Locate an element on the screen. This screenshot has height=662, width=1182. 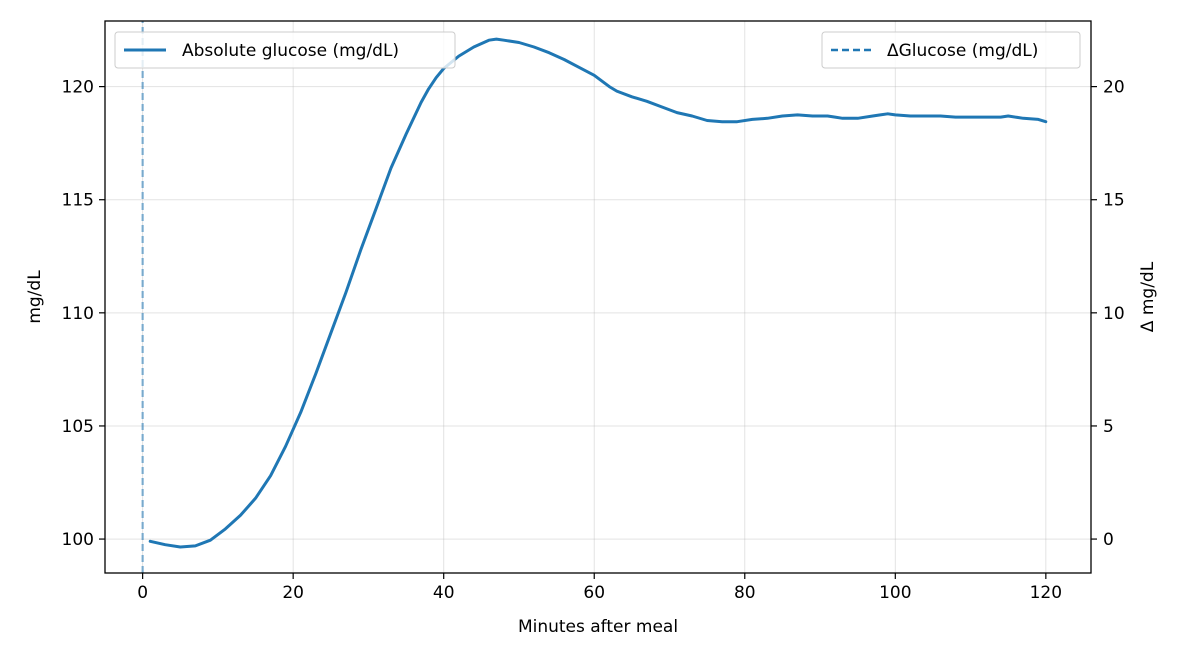
legend-right-label: ΔGlucose (mg/dL) is located at coordinates (962, 51).